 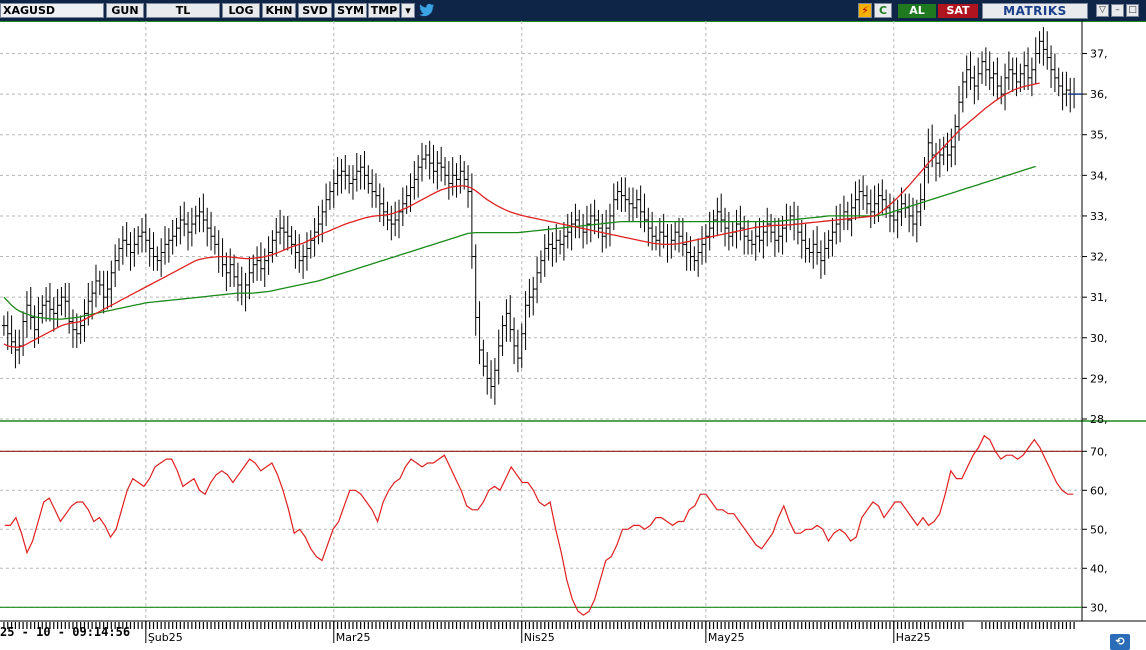 I want to click on sell-button: SAT, so click(x=958, y=11).